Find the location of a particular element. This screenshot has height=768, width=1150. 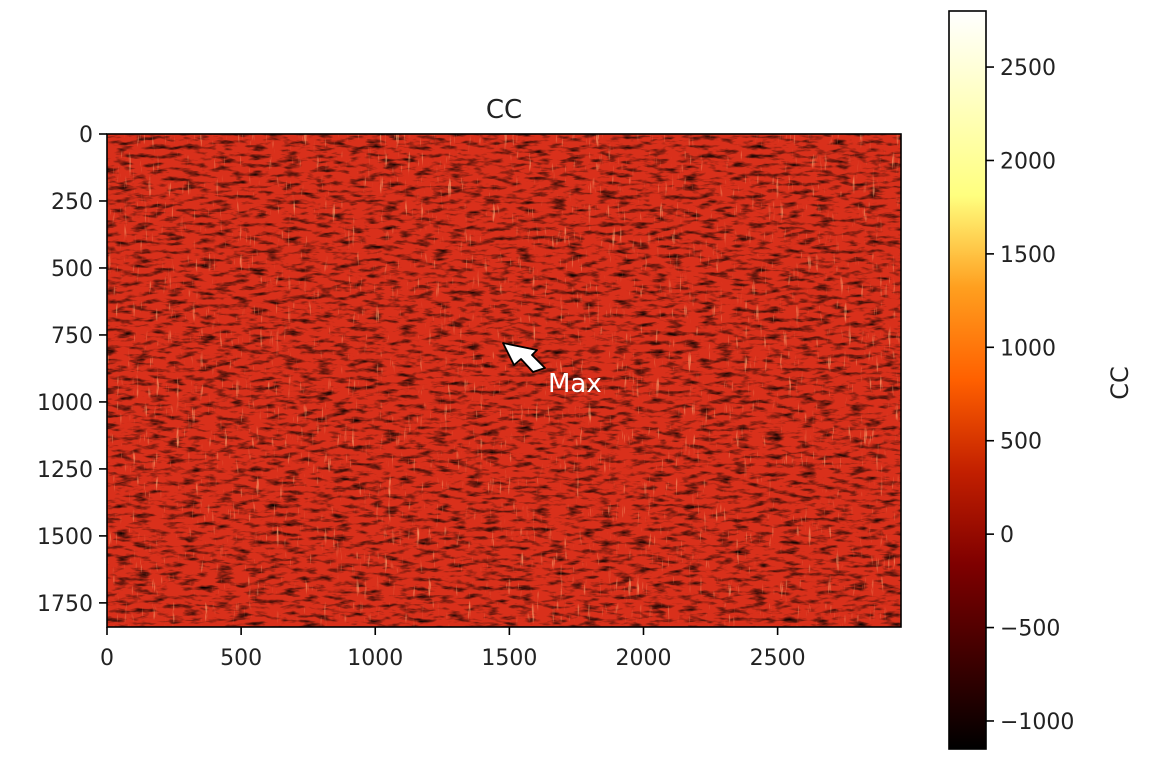

max-annotation-label: Max is located at coordinates (575, 384).